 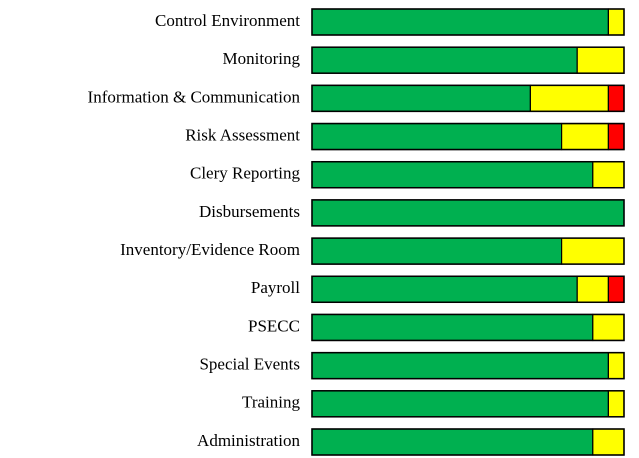 I want to click on category-label: Payroll, so click(x=275, y=287).